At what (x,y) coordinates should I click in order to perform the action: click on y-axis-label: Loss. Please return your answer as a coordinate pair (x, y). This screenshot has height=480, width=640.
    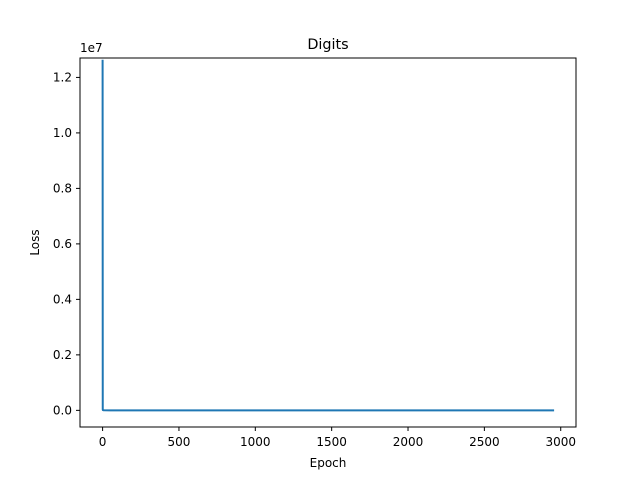
    Looking at the image, I should click on (35, 242).